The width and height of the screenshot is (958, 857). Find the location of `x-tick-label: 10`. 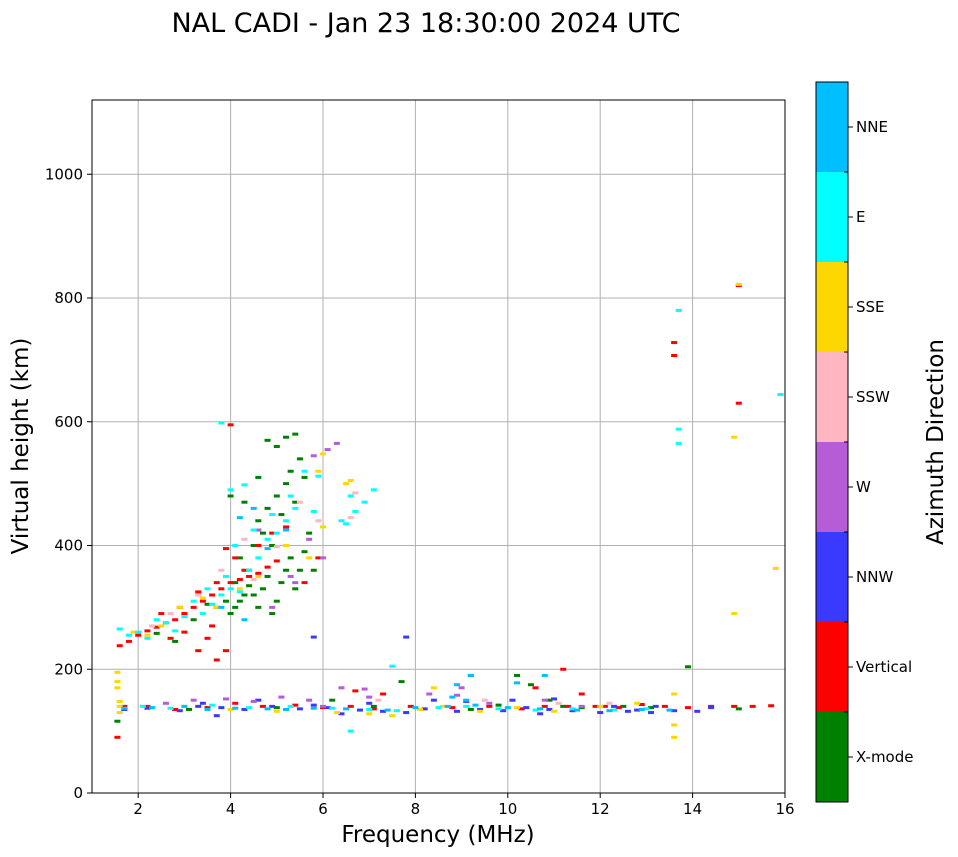

x-tick-label: 10 is located at coordinates (507, 809).